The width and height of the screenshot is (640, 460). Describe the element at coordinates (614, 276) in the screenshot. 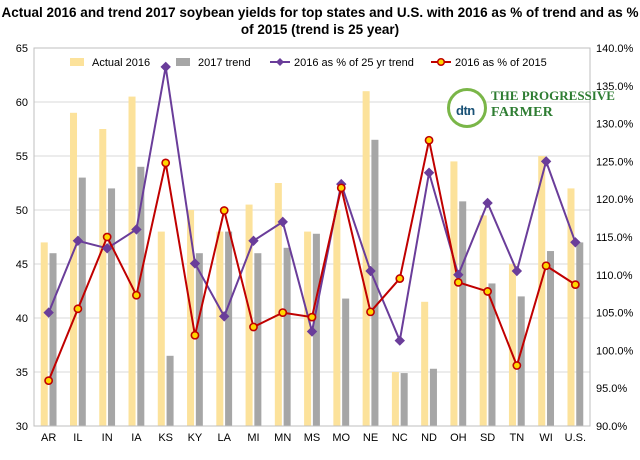

I see `right-tick-label: 110.0%` at that location.